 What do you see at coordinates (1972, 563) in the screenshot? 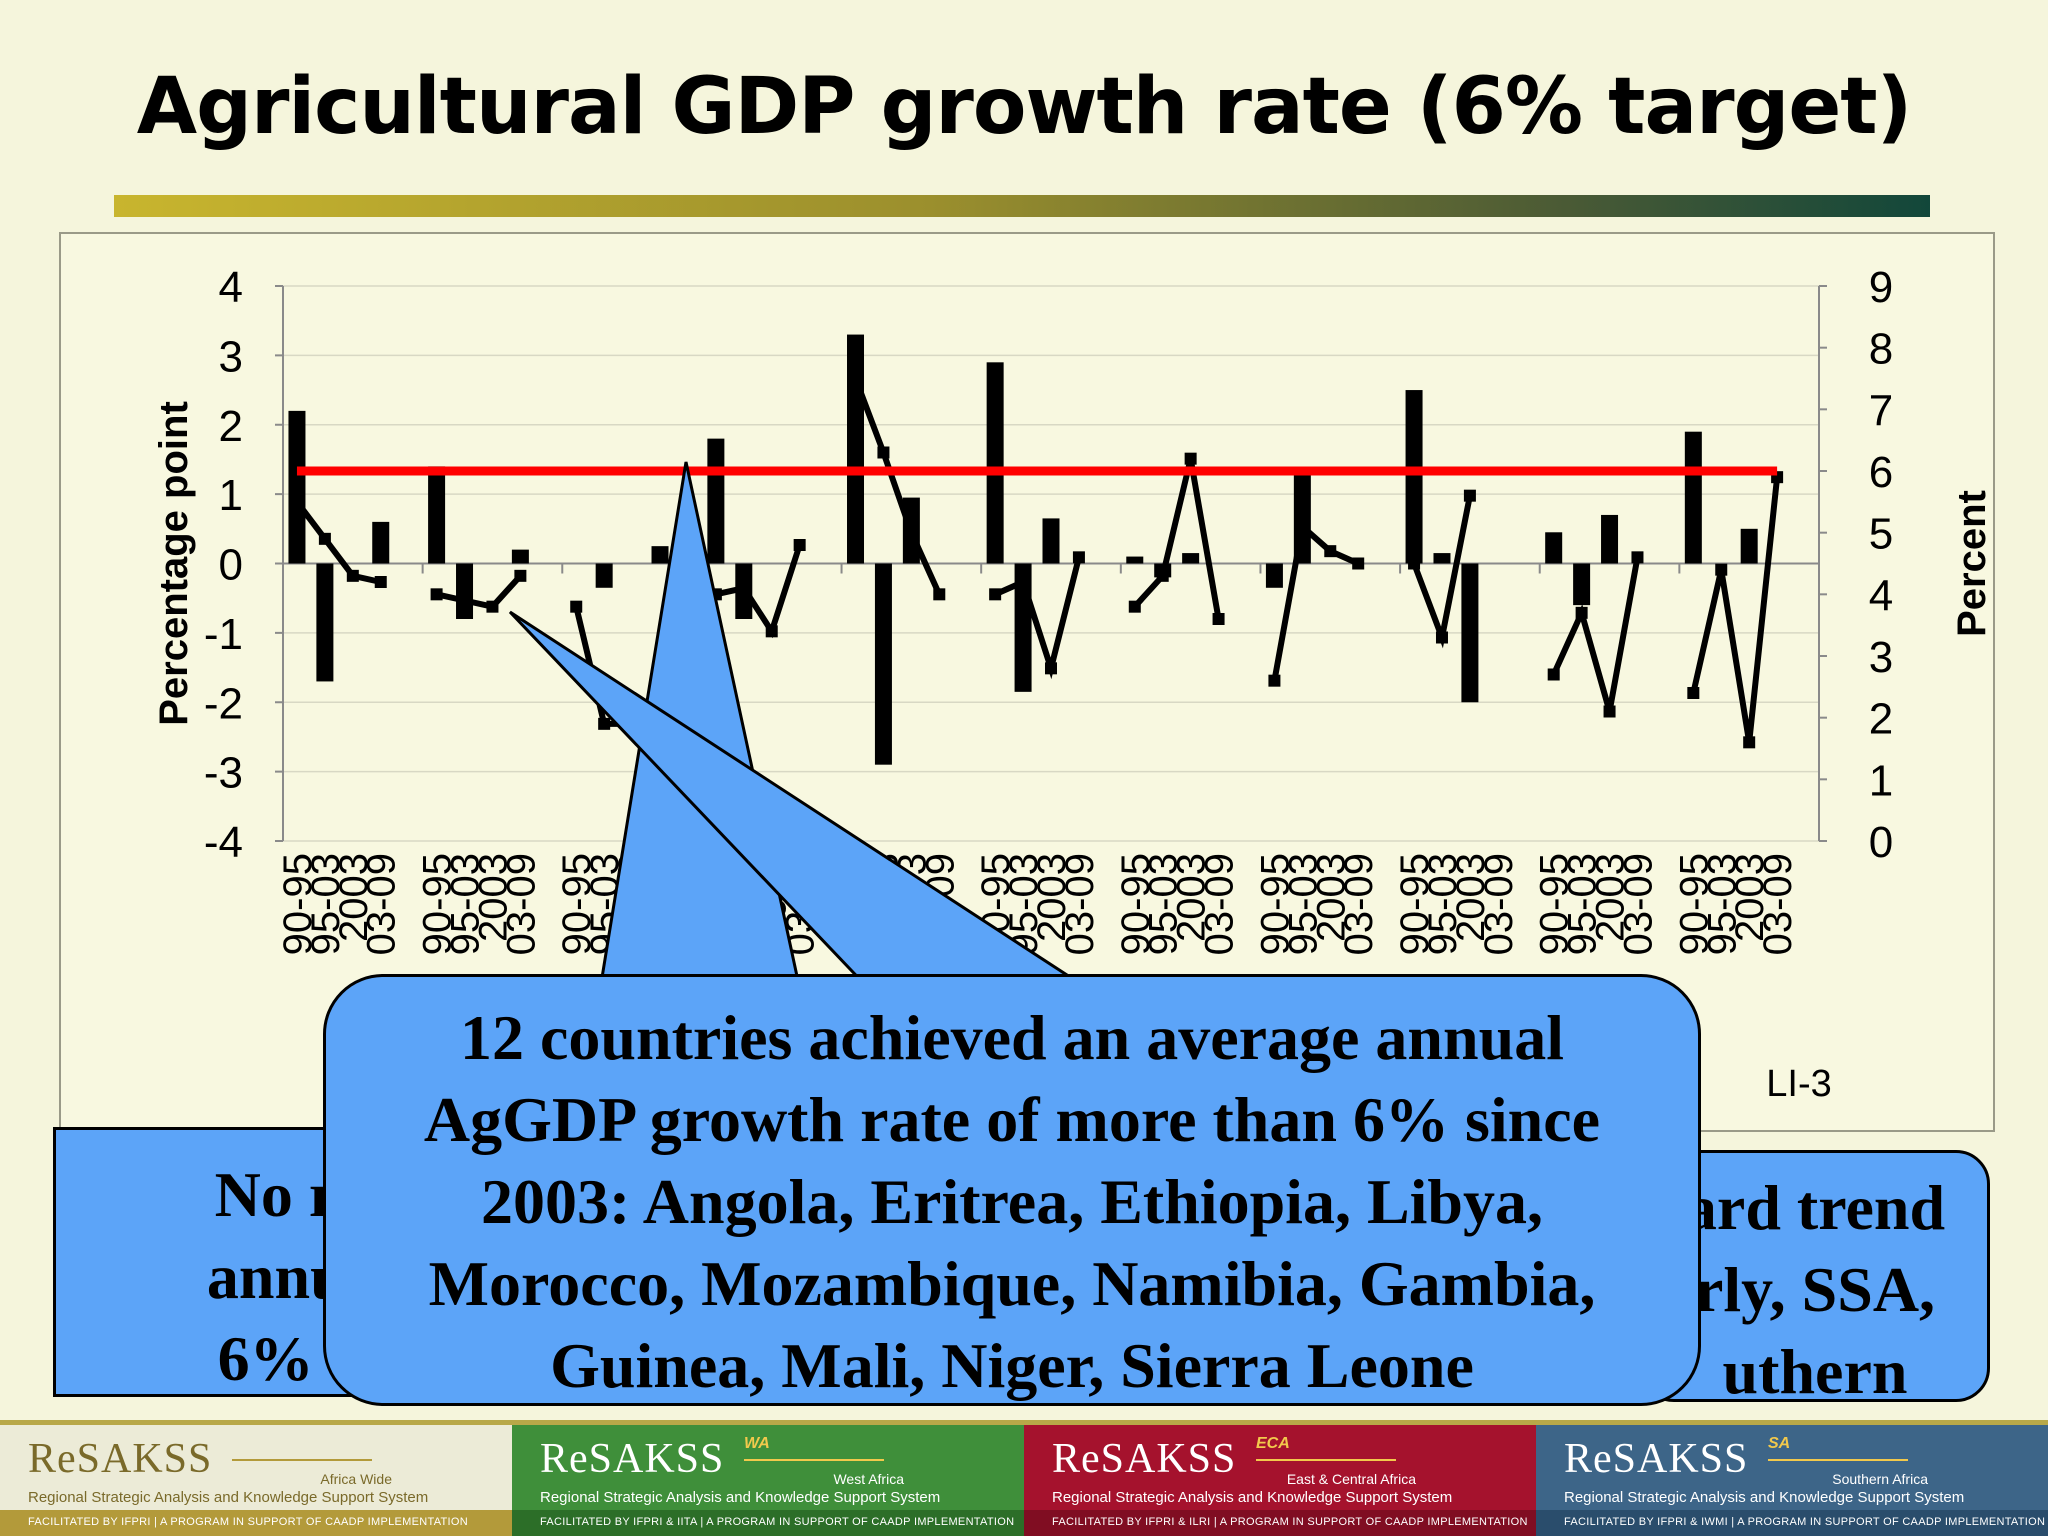
I see `y2-axis-title: Percent` at bounding box center [1972, 563].